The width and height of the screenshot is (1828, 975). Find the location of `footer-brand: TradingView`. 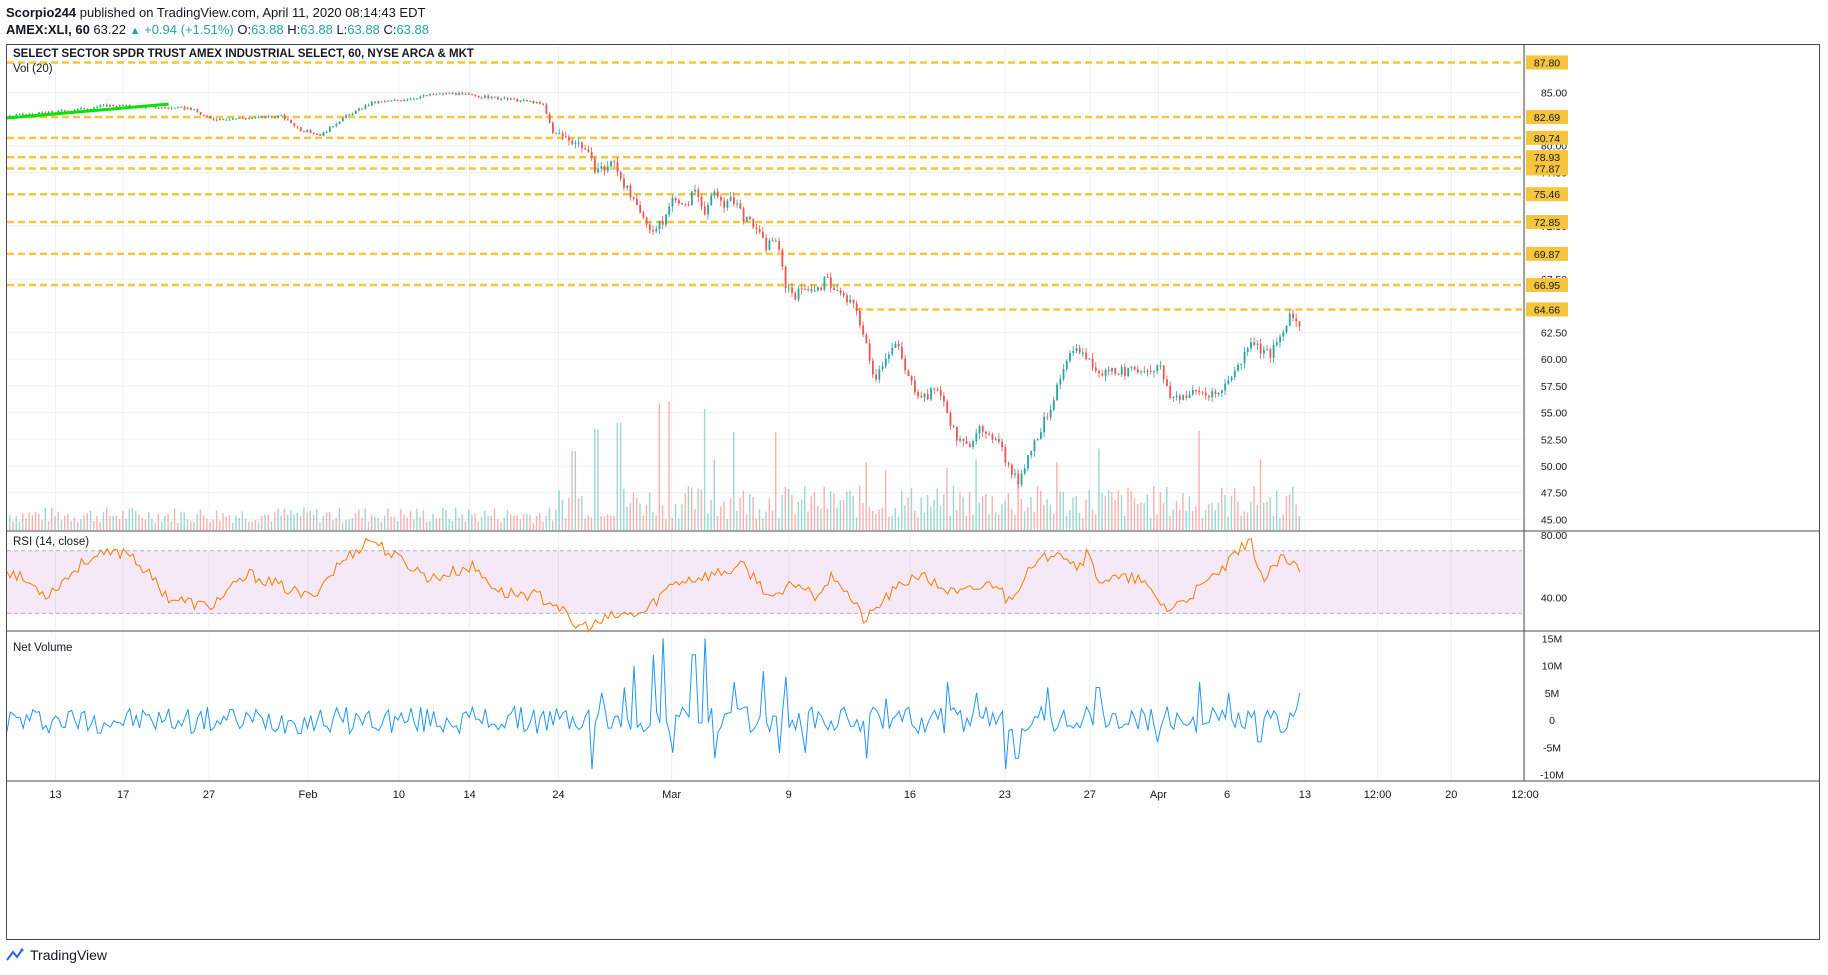

footer-brand: TradingView is located at coordinates (56, 955).